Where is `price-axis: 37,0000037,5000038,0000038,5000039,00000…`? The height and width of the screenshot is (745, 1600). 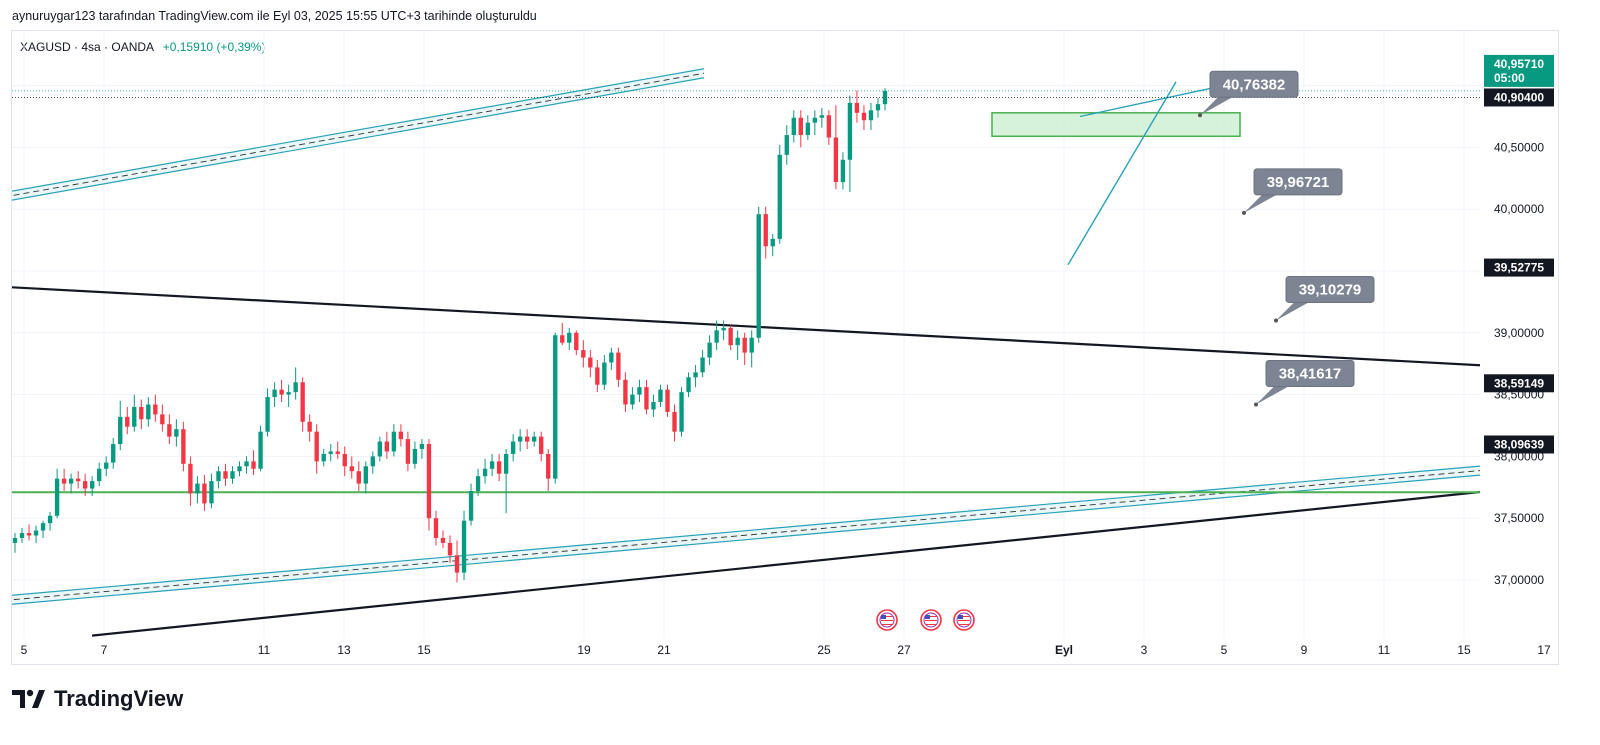
price-axis: 37,0000037,5000038,0000038,5000039,00000… is located at coordinates (1519, 363).